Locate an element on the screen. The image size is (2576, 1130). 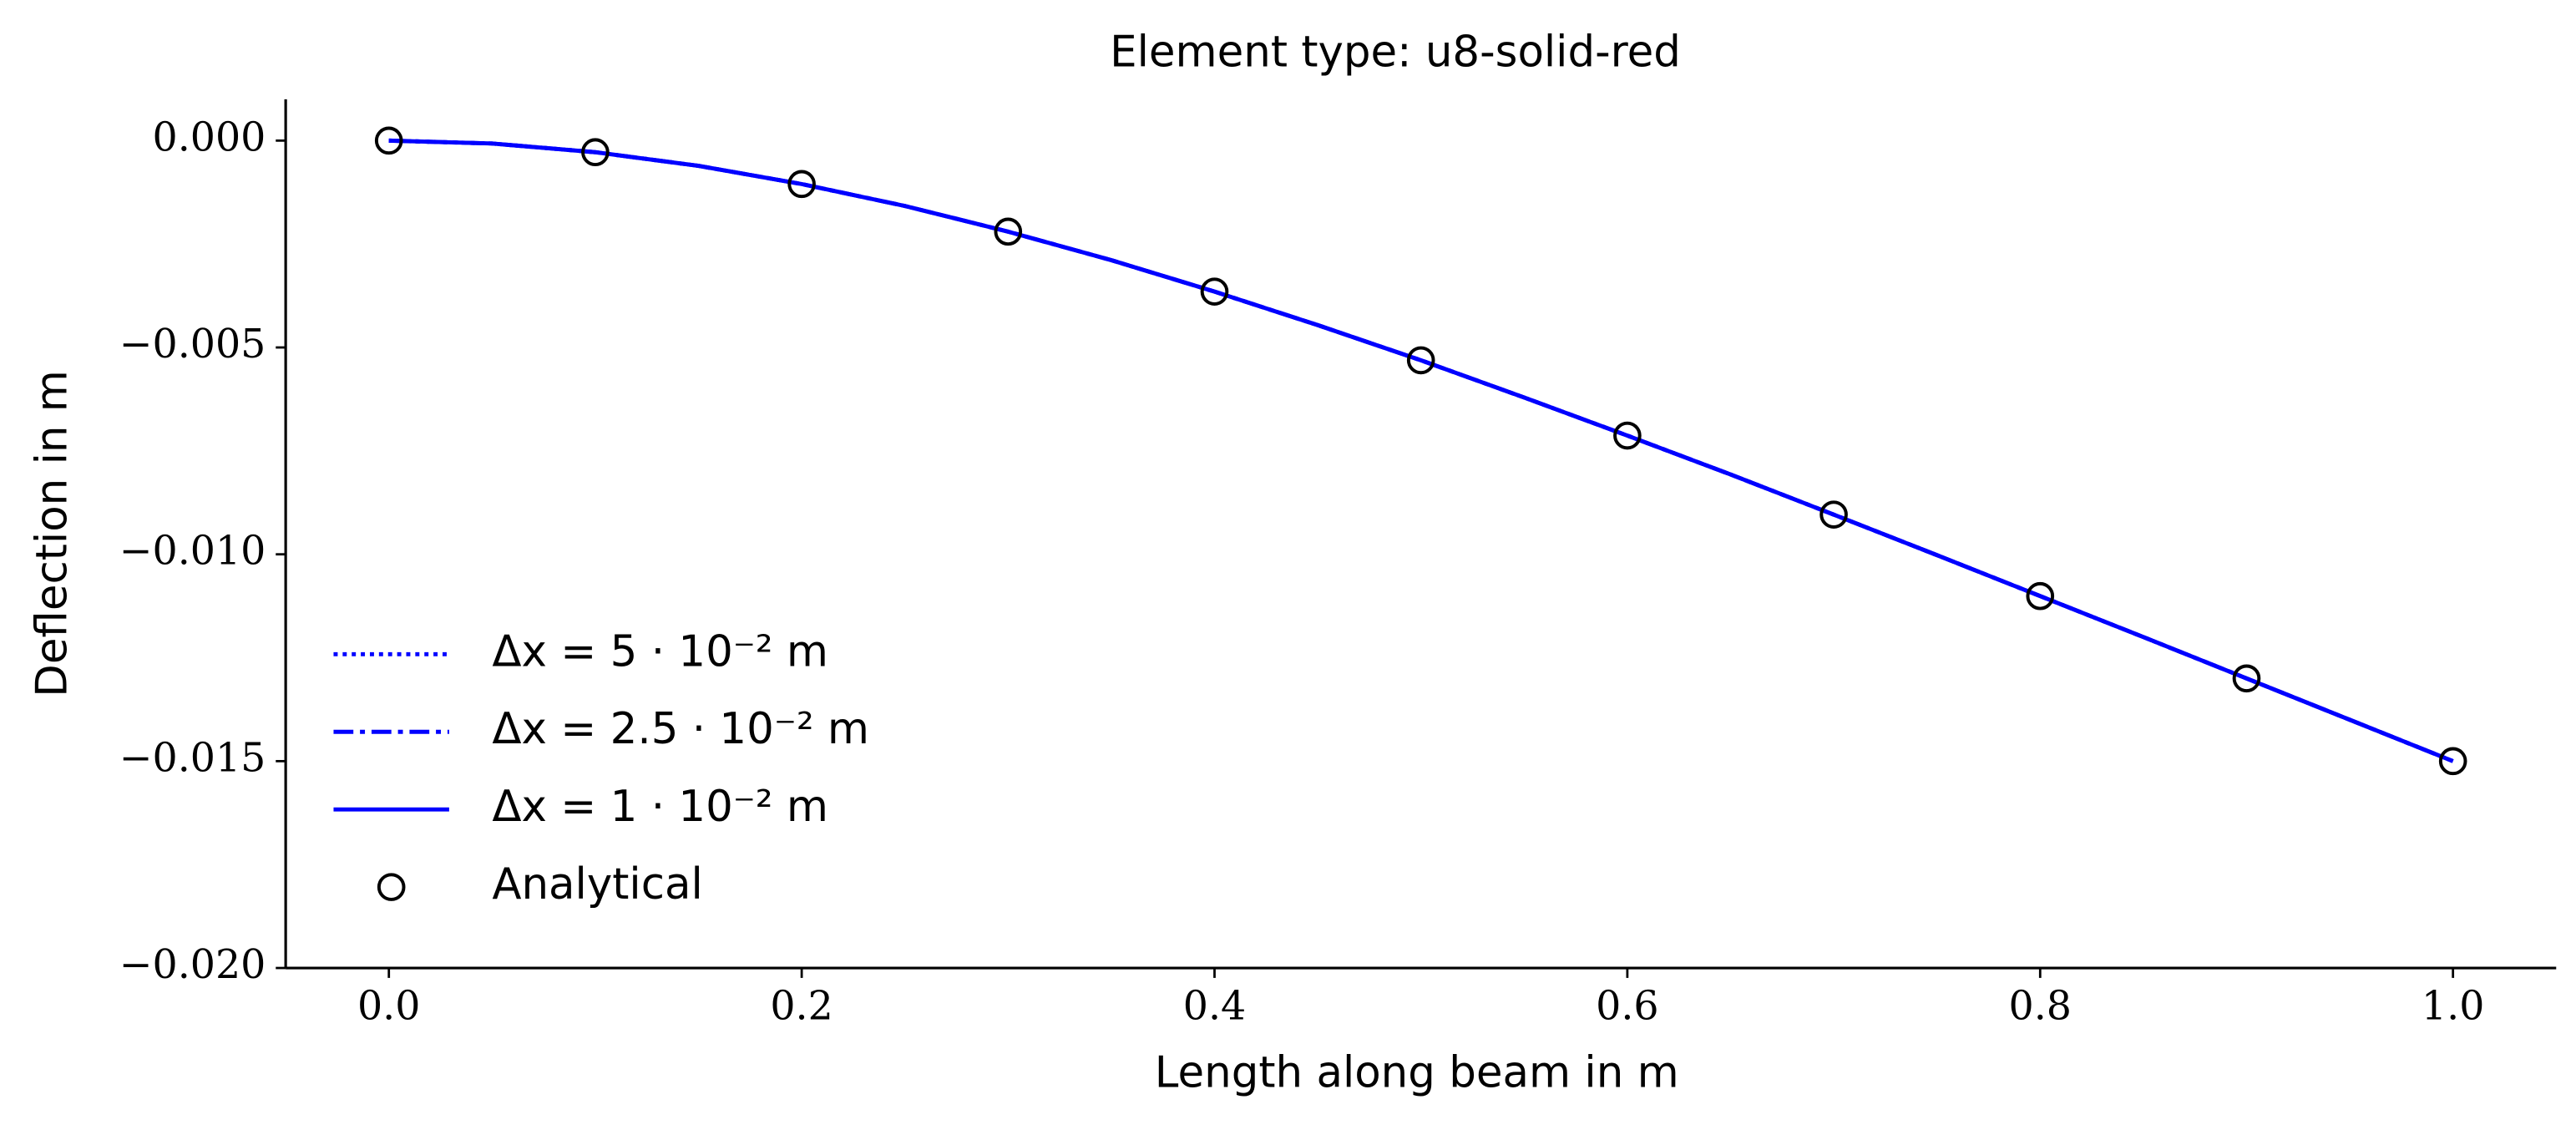
x-tick-label: 0.4 is located at coordinates (1214, 1006).